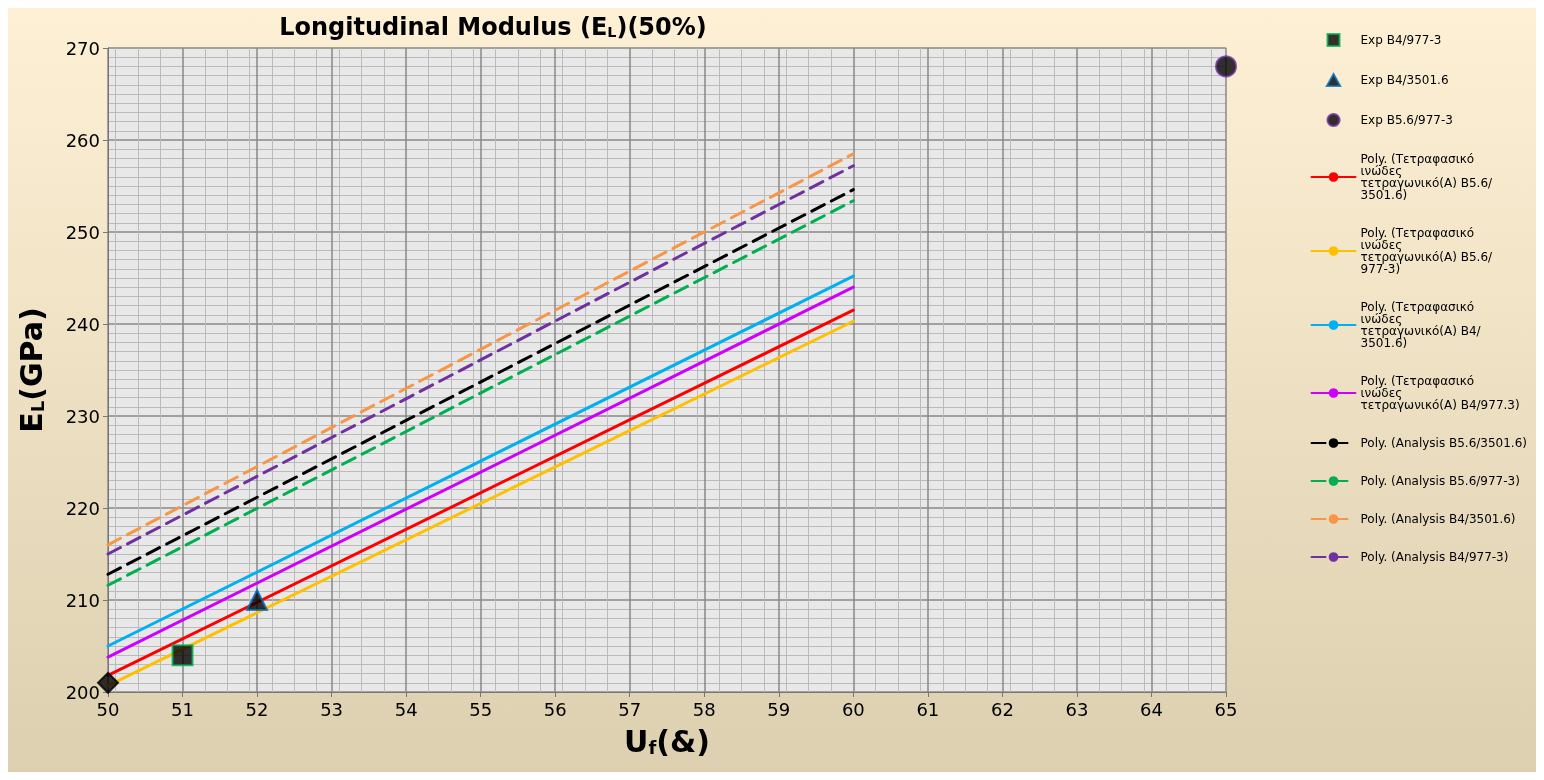  What do you see at coordinates (1444, 443) in the screenshot?
I see `legend-label: Poly. (Analysis B5.6/3501.6)` at bounding box center [1444, 443].